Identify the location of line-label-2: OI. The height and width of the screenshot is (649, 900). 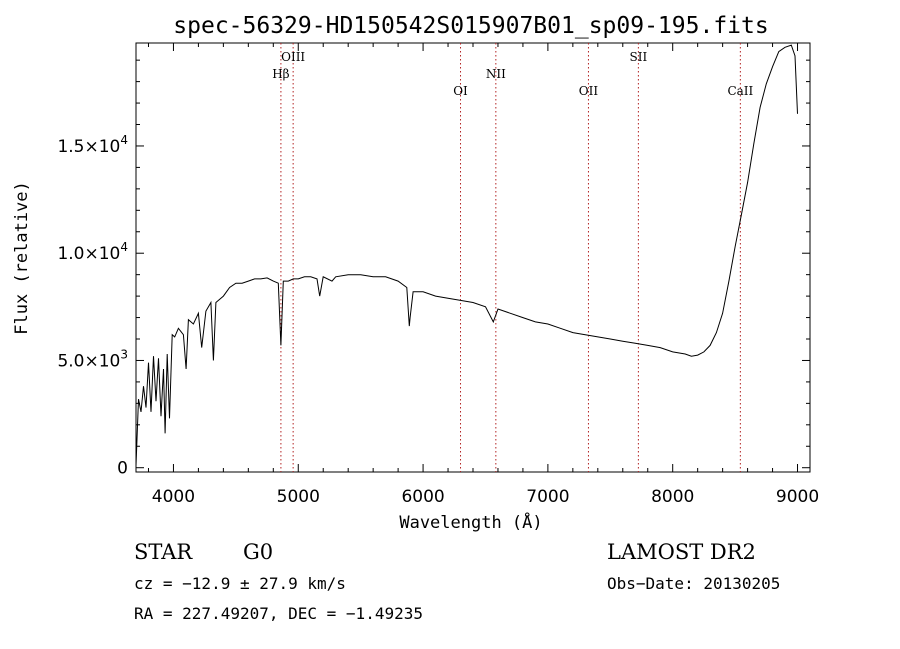
(460, 91).